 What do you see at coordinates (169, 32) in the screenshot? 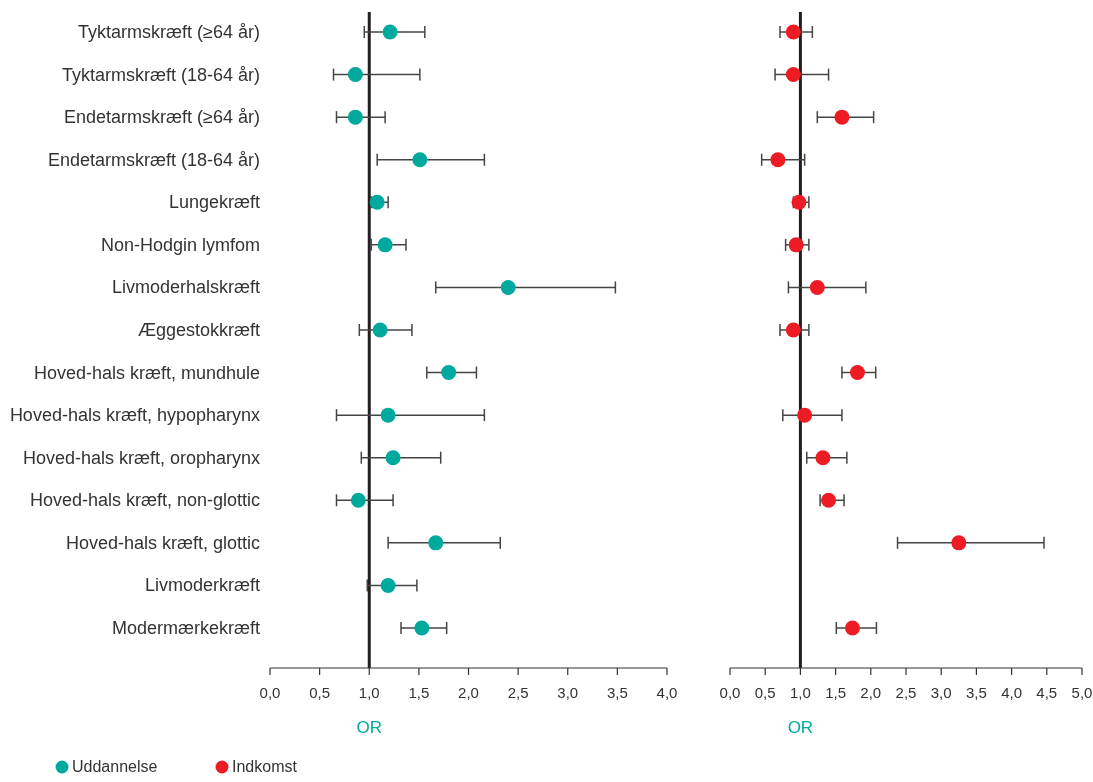
I see `y-tick-label: Tyktarmskræft (≥64 år)` at bounding box center [169, 32].